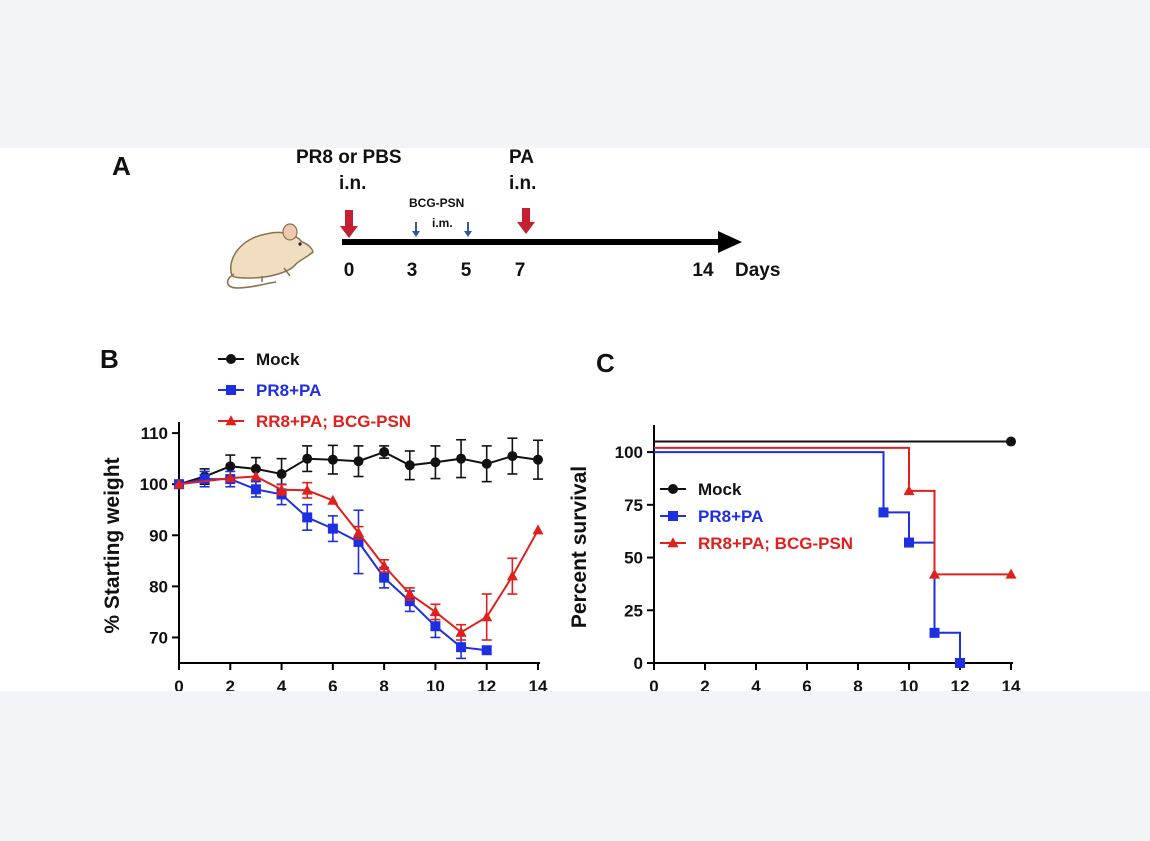  I want to click on survival-xtick-label: 8, so click(857, 684).